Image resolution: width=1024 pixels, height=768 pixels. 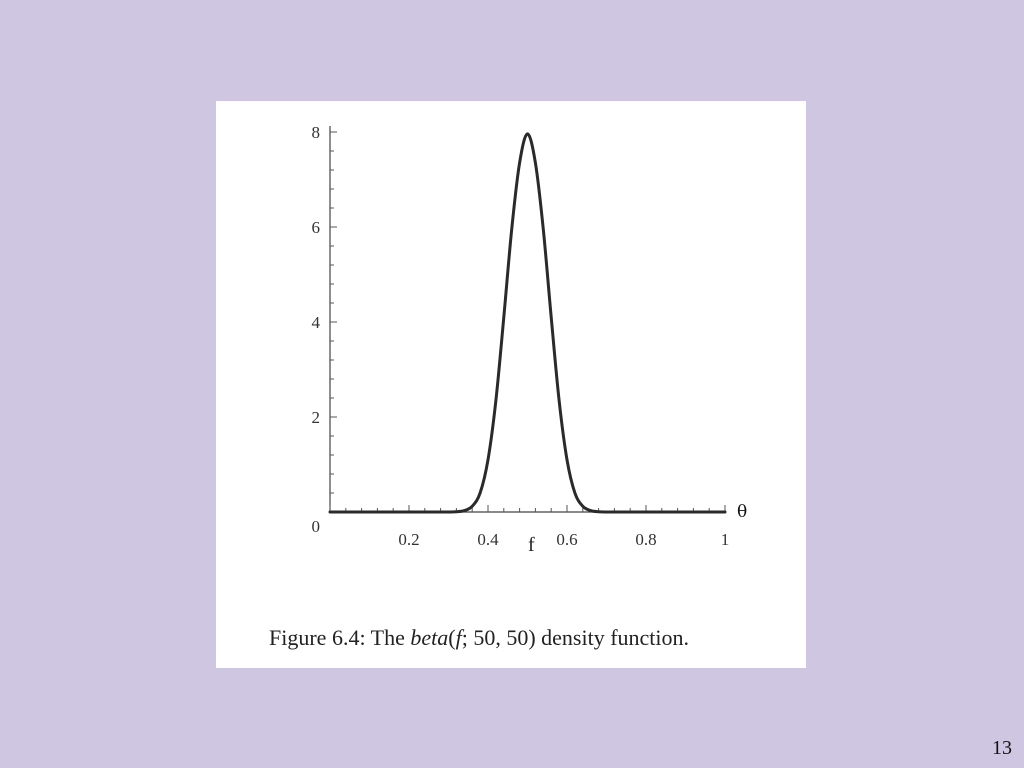 I want to click on caption-var: f, so click(x=458, y=637).